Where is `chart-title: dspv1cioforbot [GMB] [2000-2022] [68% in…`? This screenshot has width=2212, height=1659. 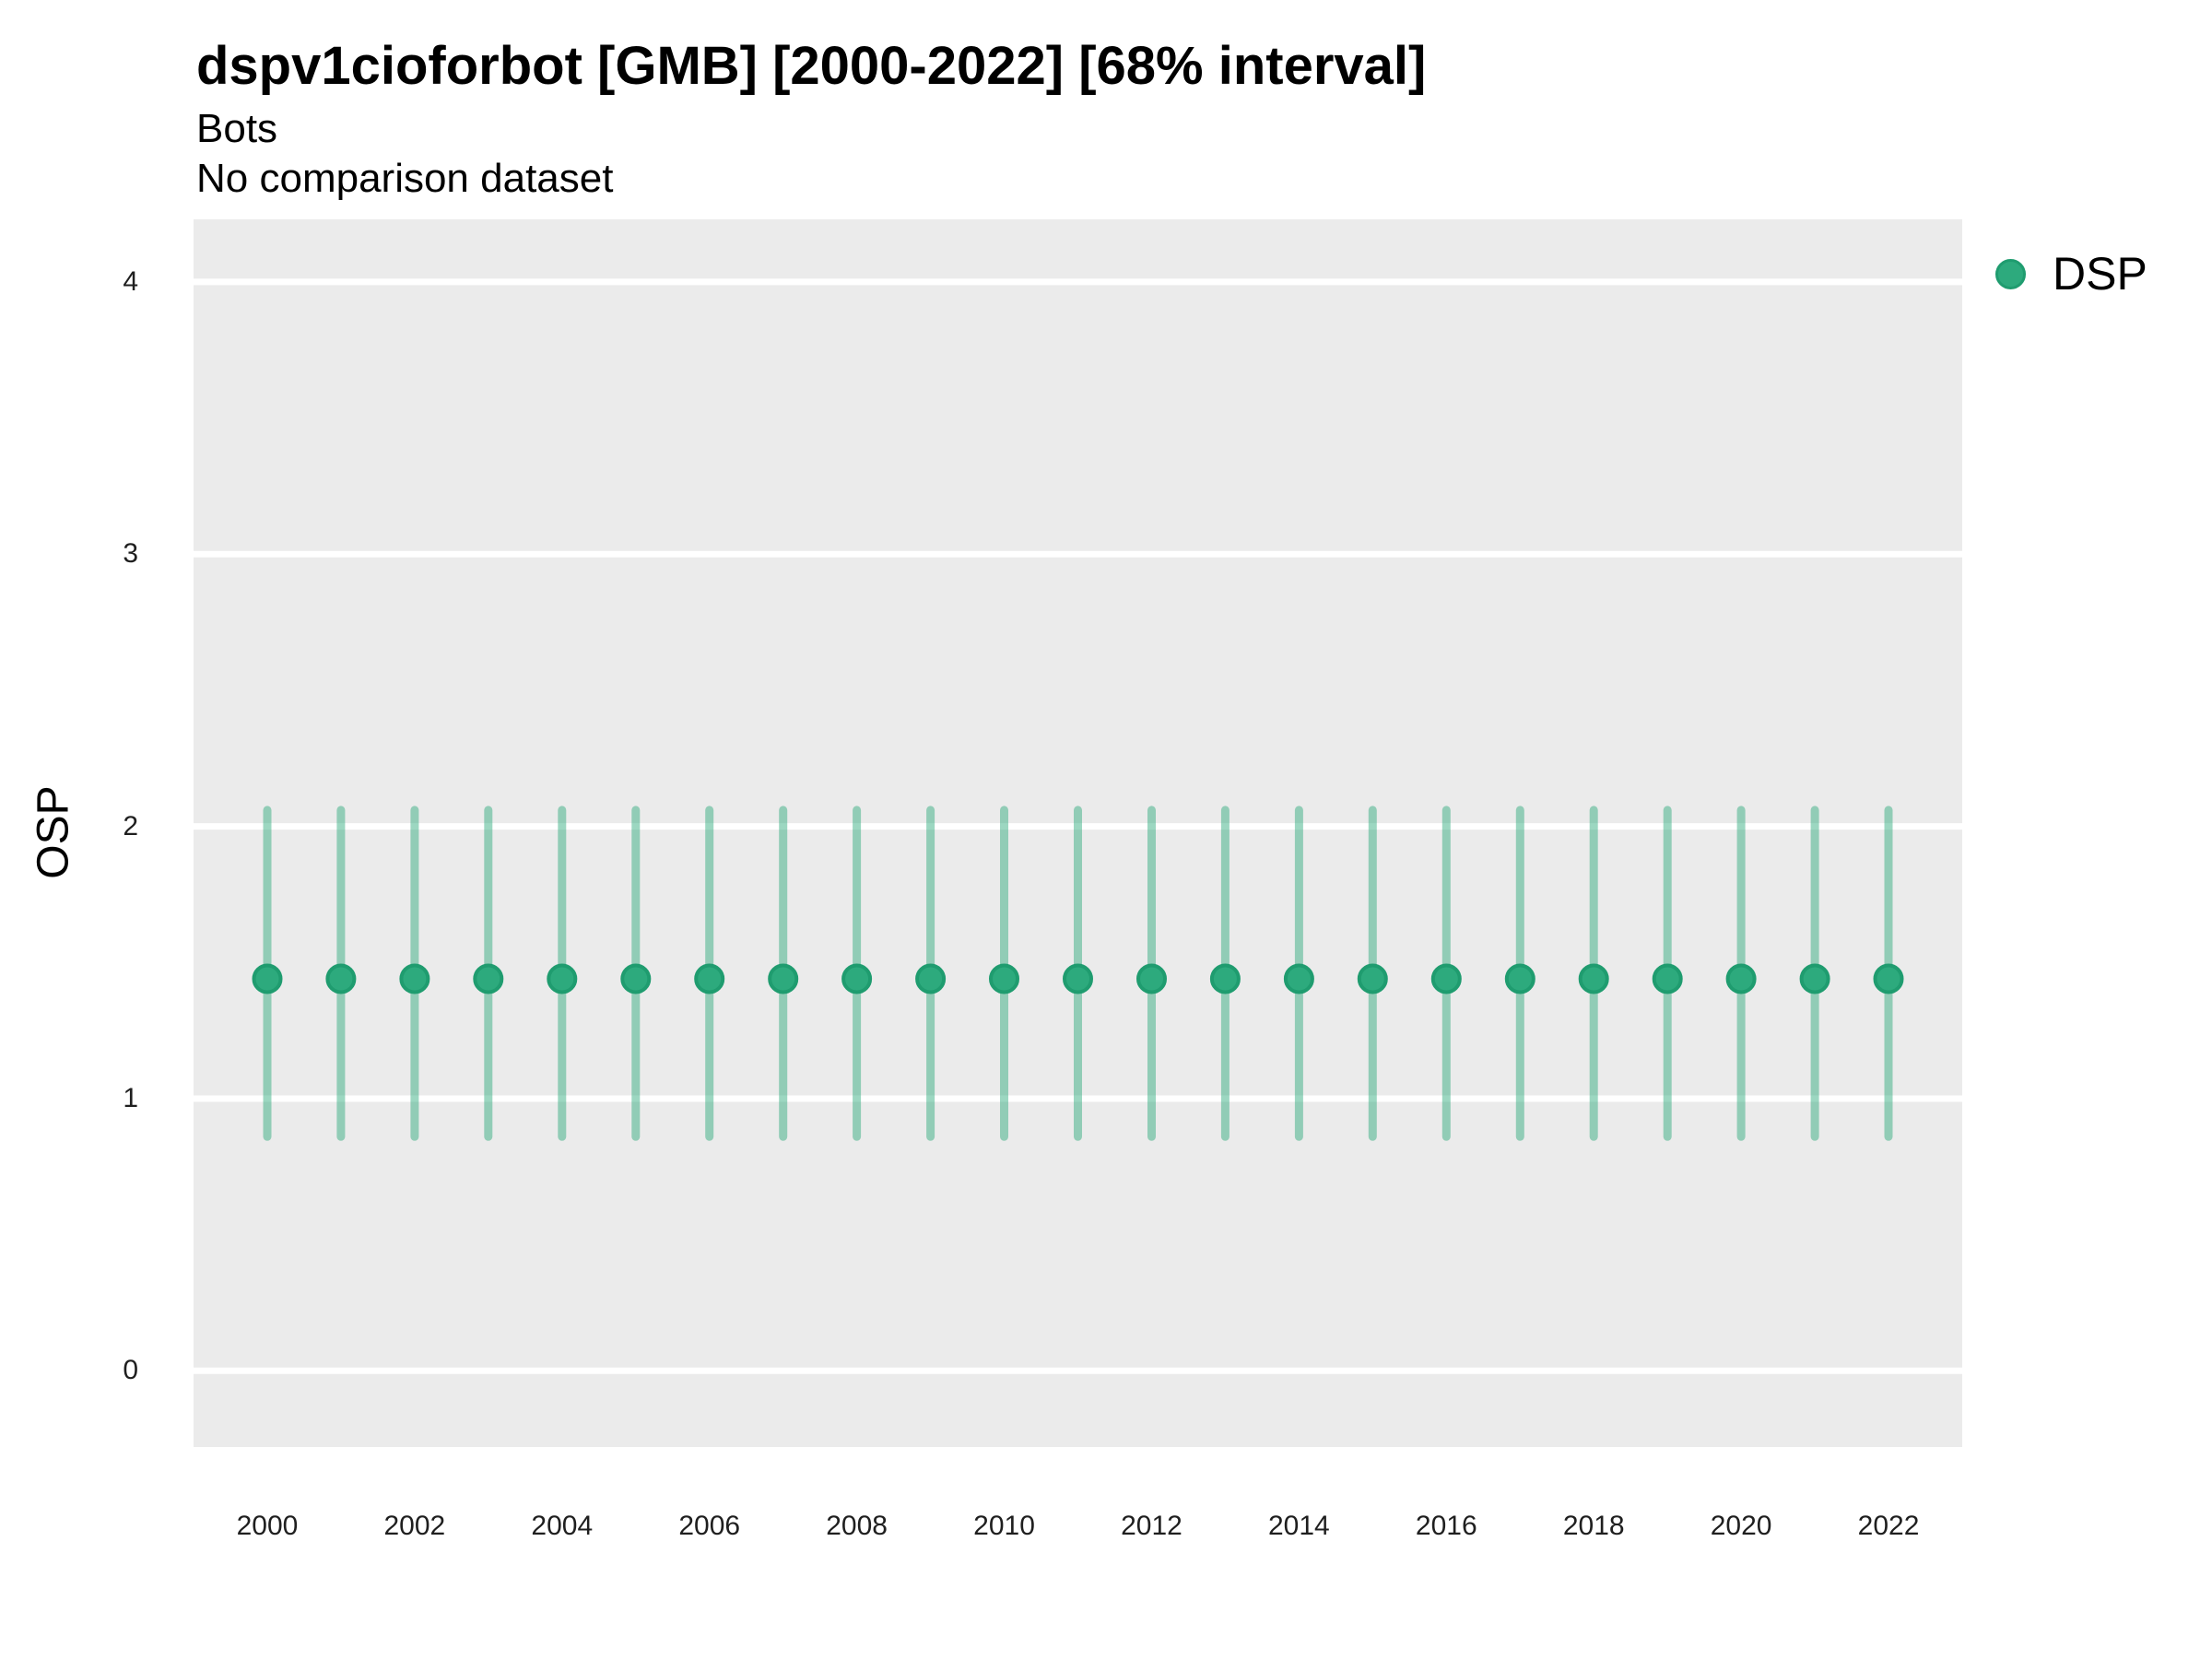
chart-title: dspv1cioforbot [GMB] [2000-2022] [68% in… is located at coordinates (811, 66).